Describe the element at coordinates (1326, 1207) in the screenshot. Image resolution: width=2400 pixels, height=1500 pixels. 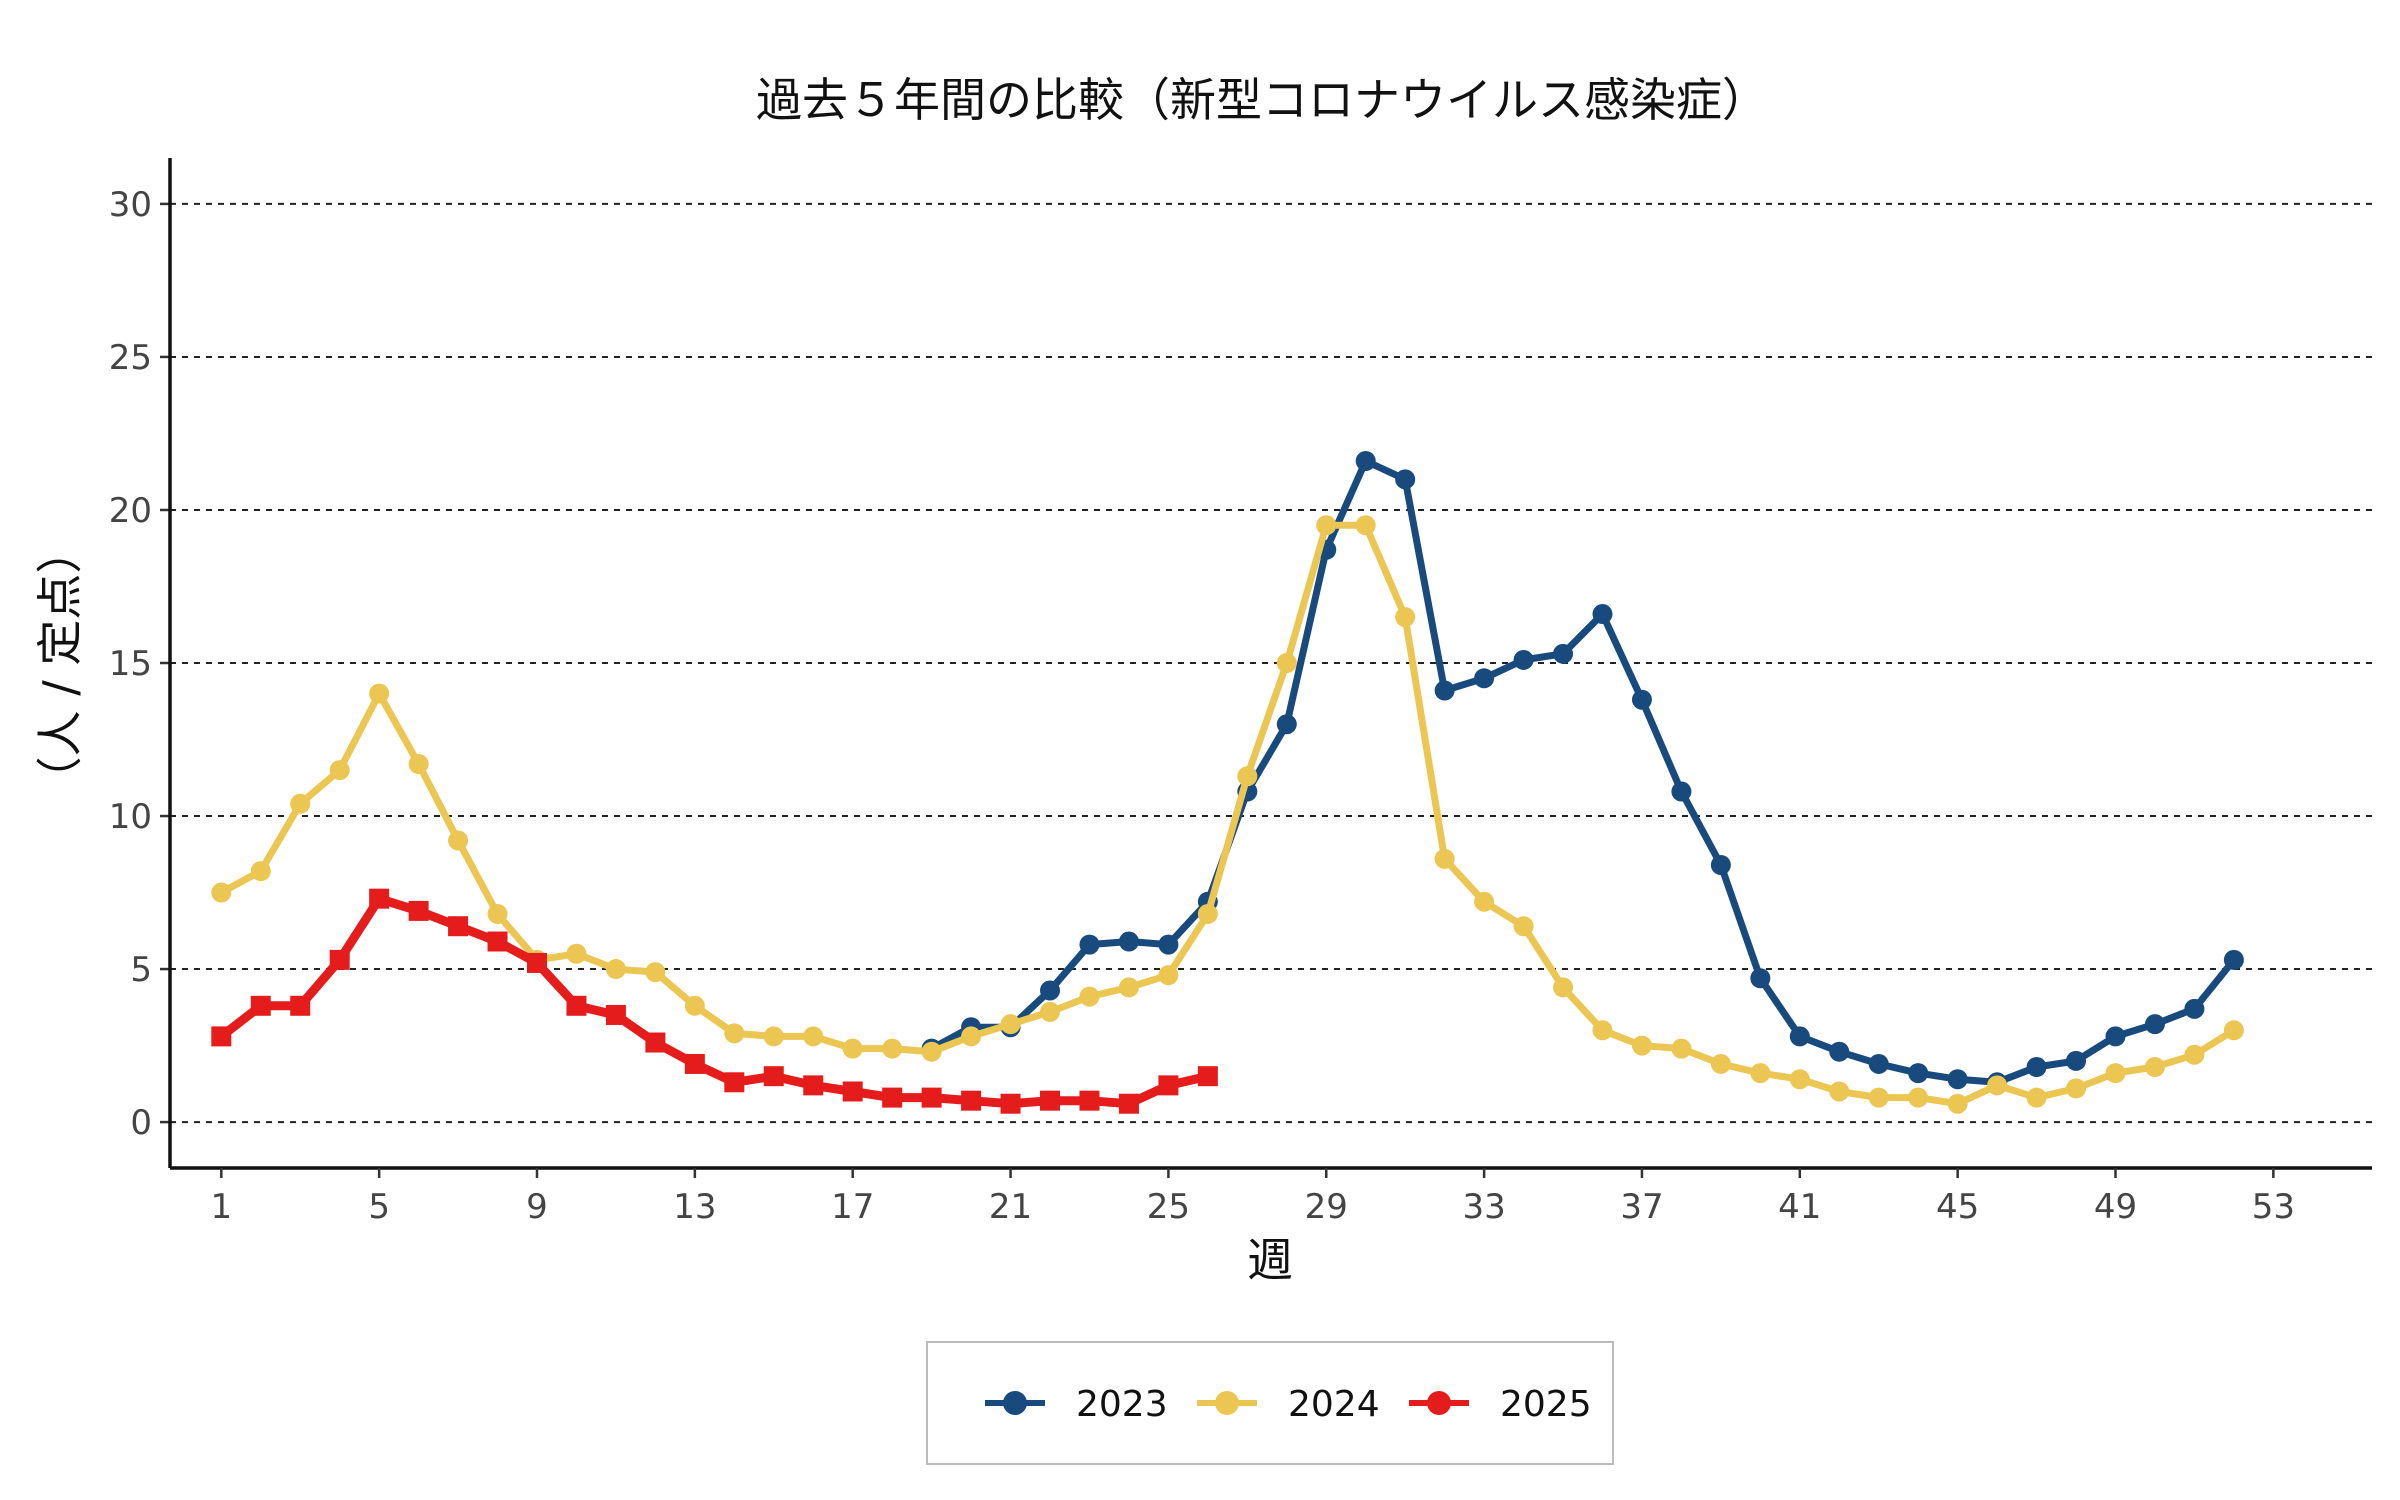
I see `x-tick-label: 29` at that location.